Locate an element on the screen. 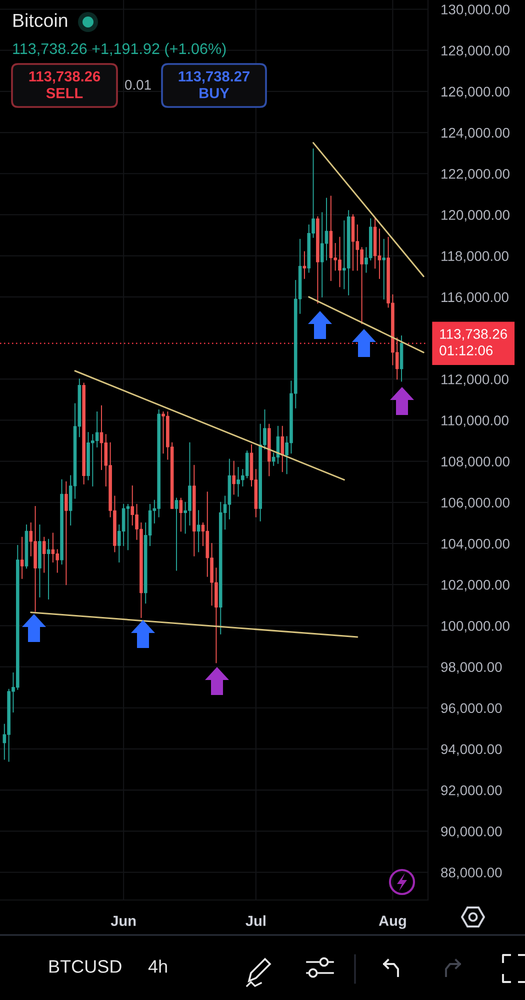 The height and width of the screenshot is (1000, 525). y-tick-label: 122,000.00 is located at coordinates (476, 174).